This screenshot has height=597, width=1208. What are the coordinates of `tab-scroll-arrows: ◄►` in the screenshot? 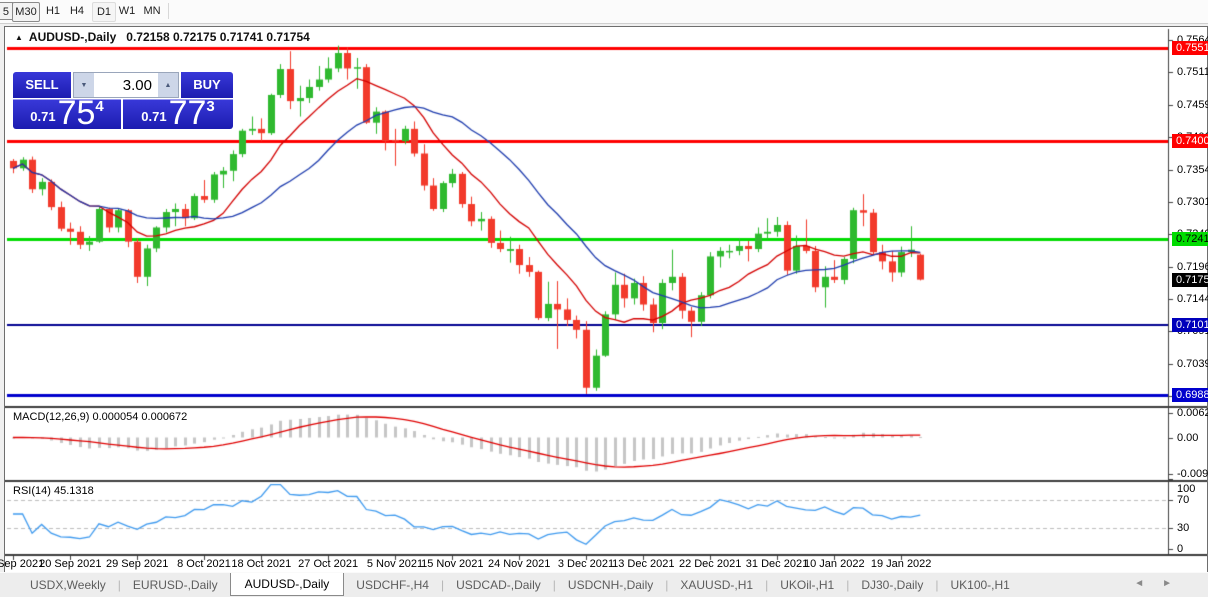 It's located at (1162, 583).